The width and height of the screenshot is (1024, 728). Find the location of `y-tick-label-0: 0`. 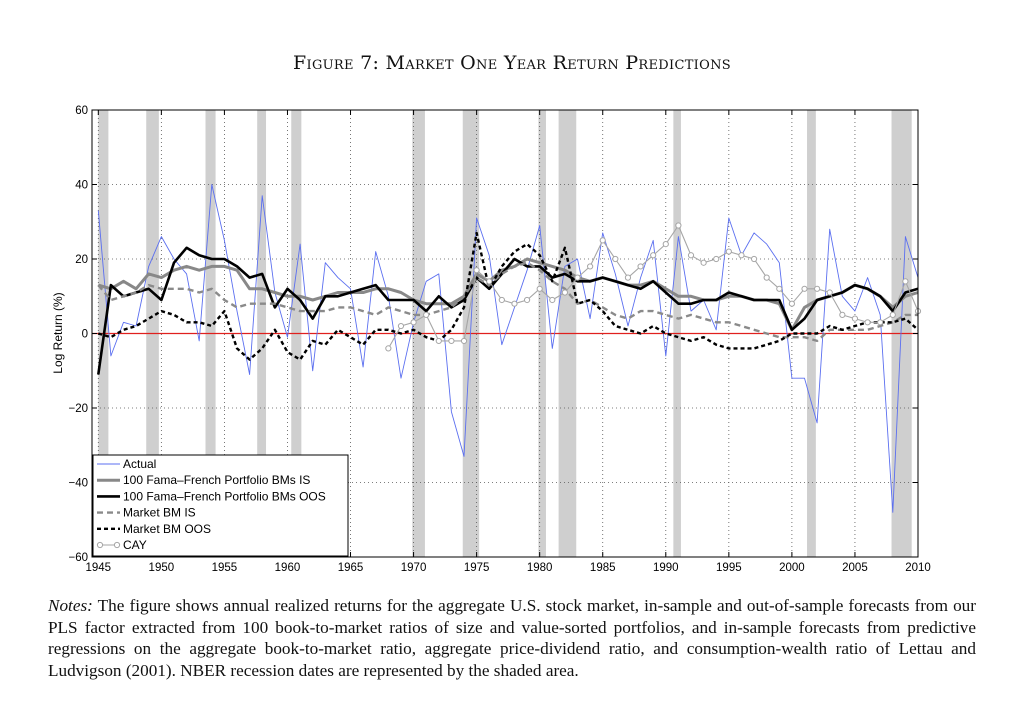

y-tick-label-0: 0 is located at coordinates (85, 335).